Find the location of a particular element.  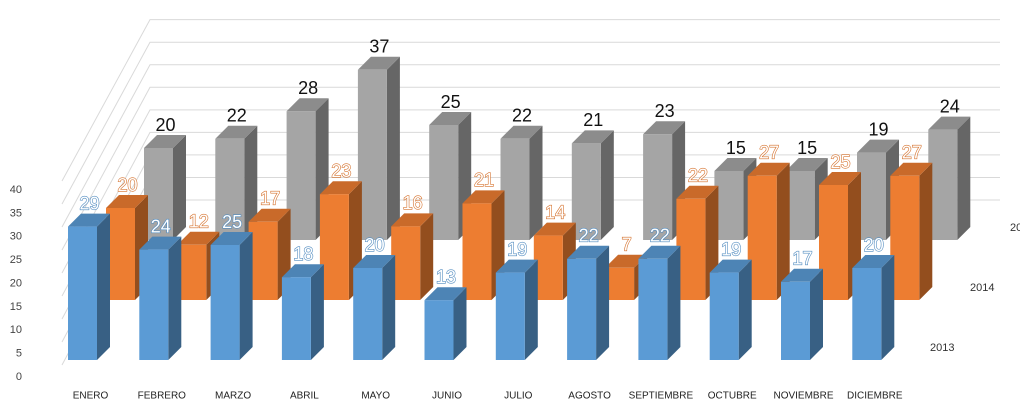

data-label: 37 is located at coordinates (379, 47).